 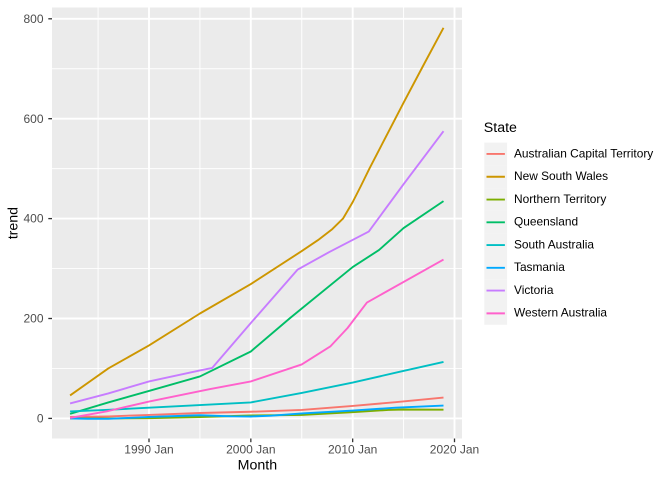 What do you see at coordinates (257, 466) in the screenshot?
I see `svg-text: Month` at bounding box center [257, 466].